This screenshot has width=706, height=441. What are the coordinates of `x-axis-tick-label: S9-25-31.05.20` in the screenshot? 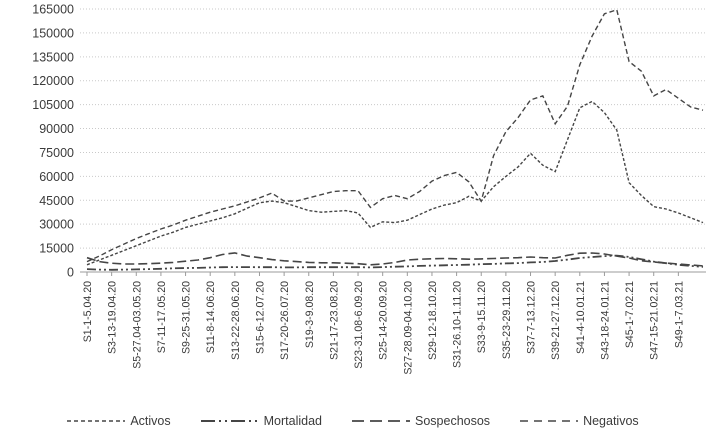 It's located at (187, 317).